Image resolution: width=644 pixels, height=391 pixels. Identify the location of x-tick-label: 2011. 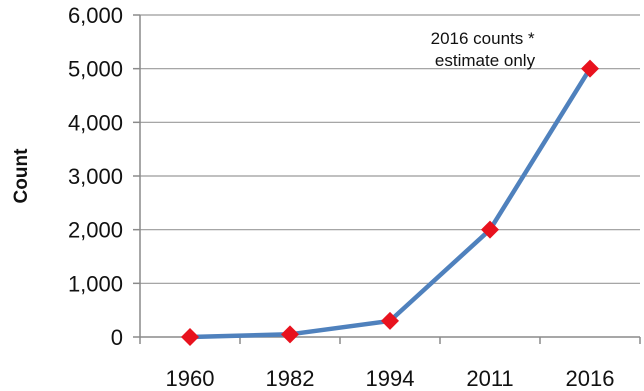
(489, 378).